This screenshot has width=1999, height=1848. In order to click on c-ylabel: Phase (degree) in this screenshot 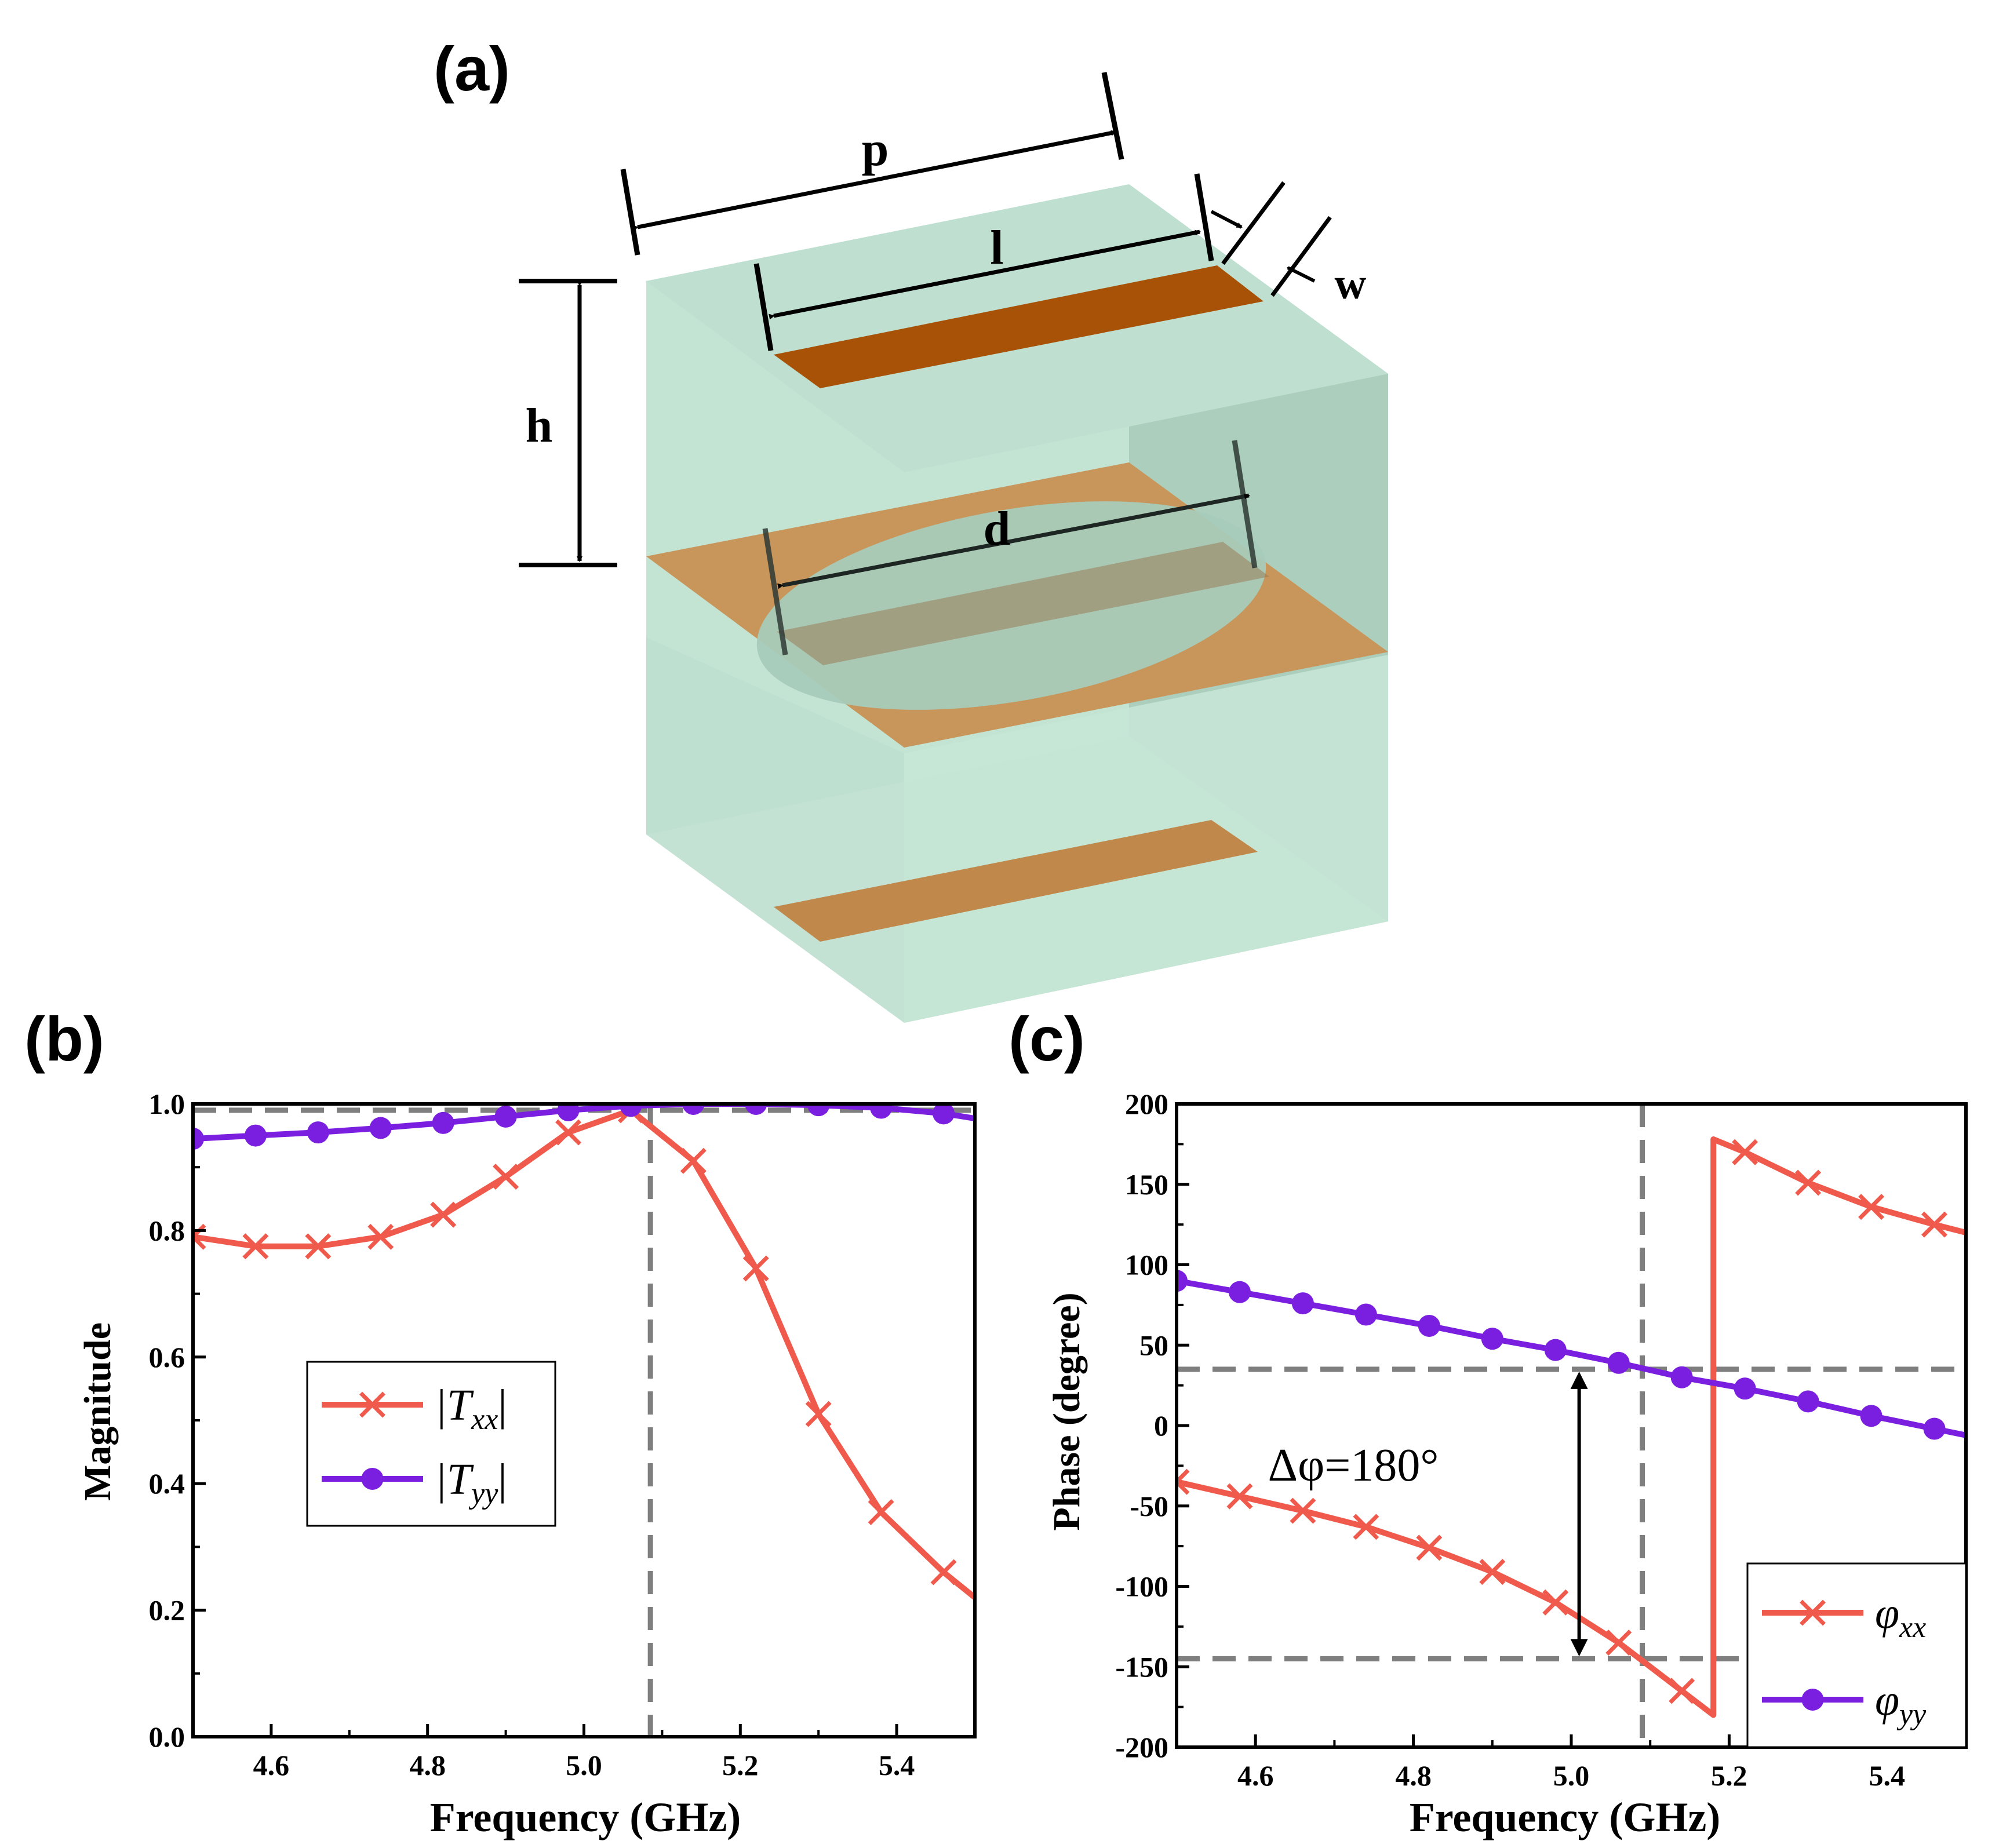, I will do `click(1067, 1411)`.